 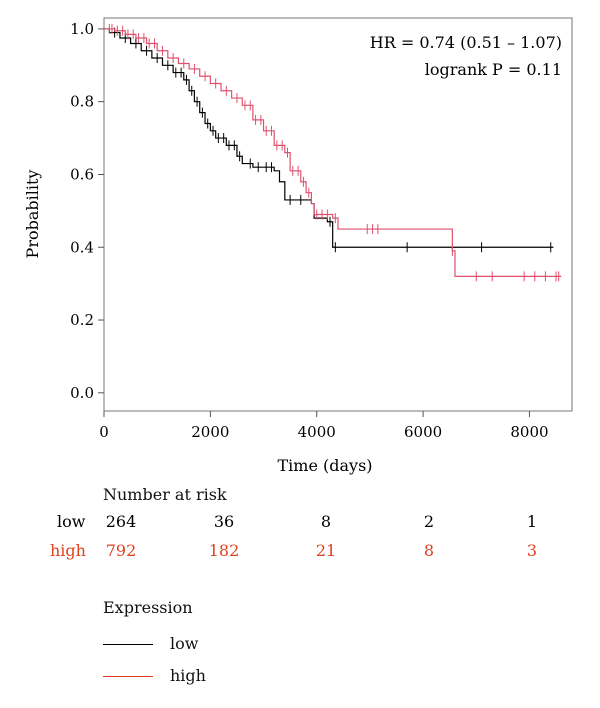 I want to click on risk-cell: 182, so click(x=224, y=550).